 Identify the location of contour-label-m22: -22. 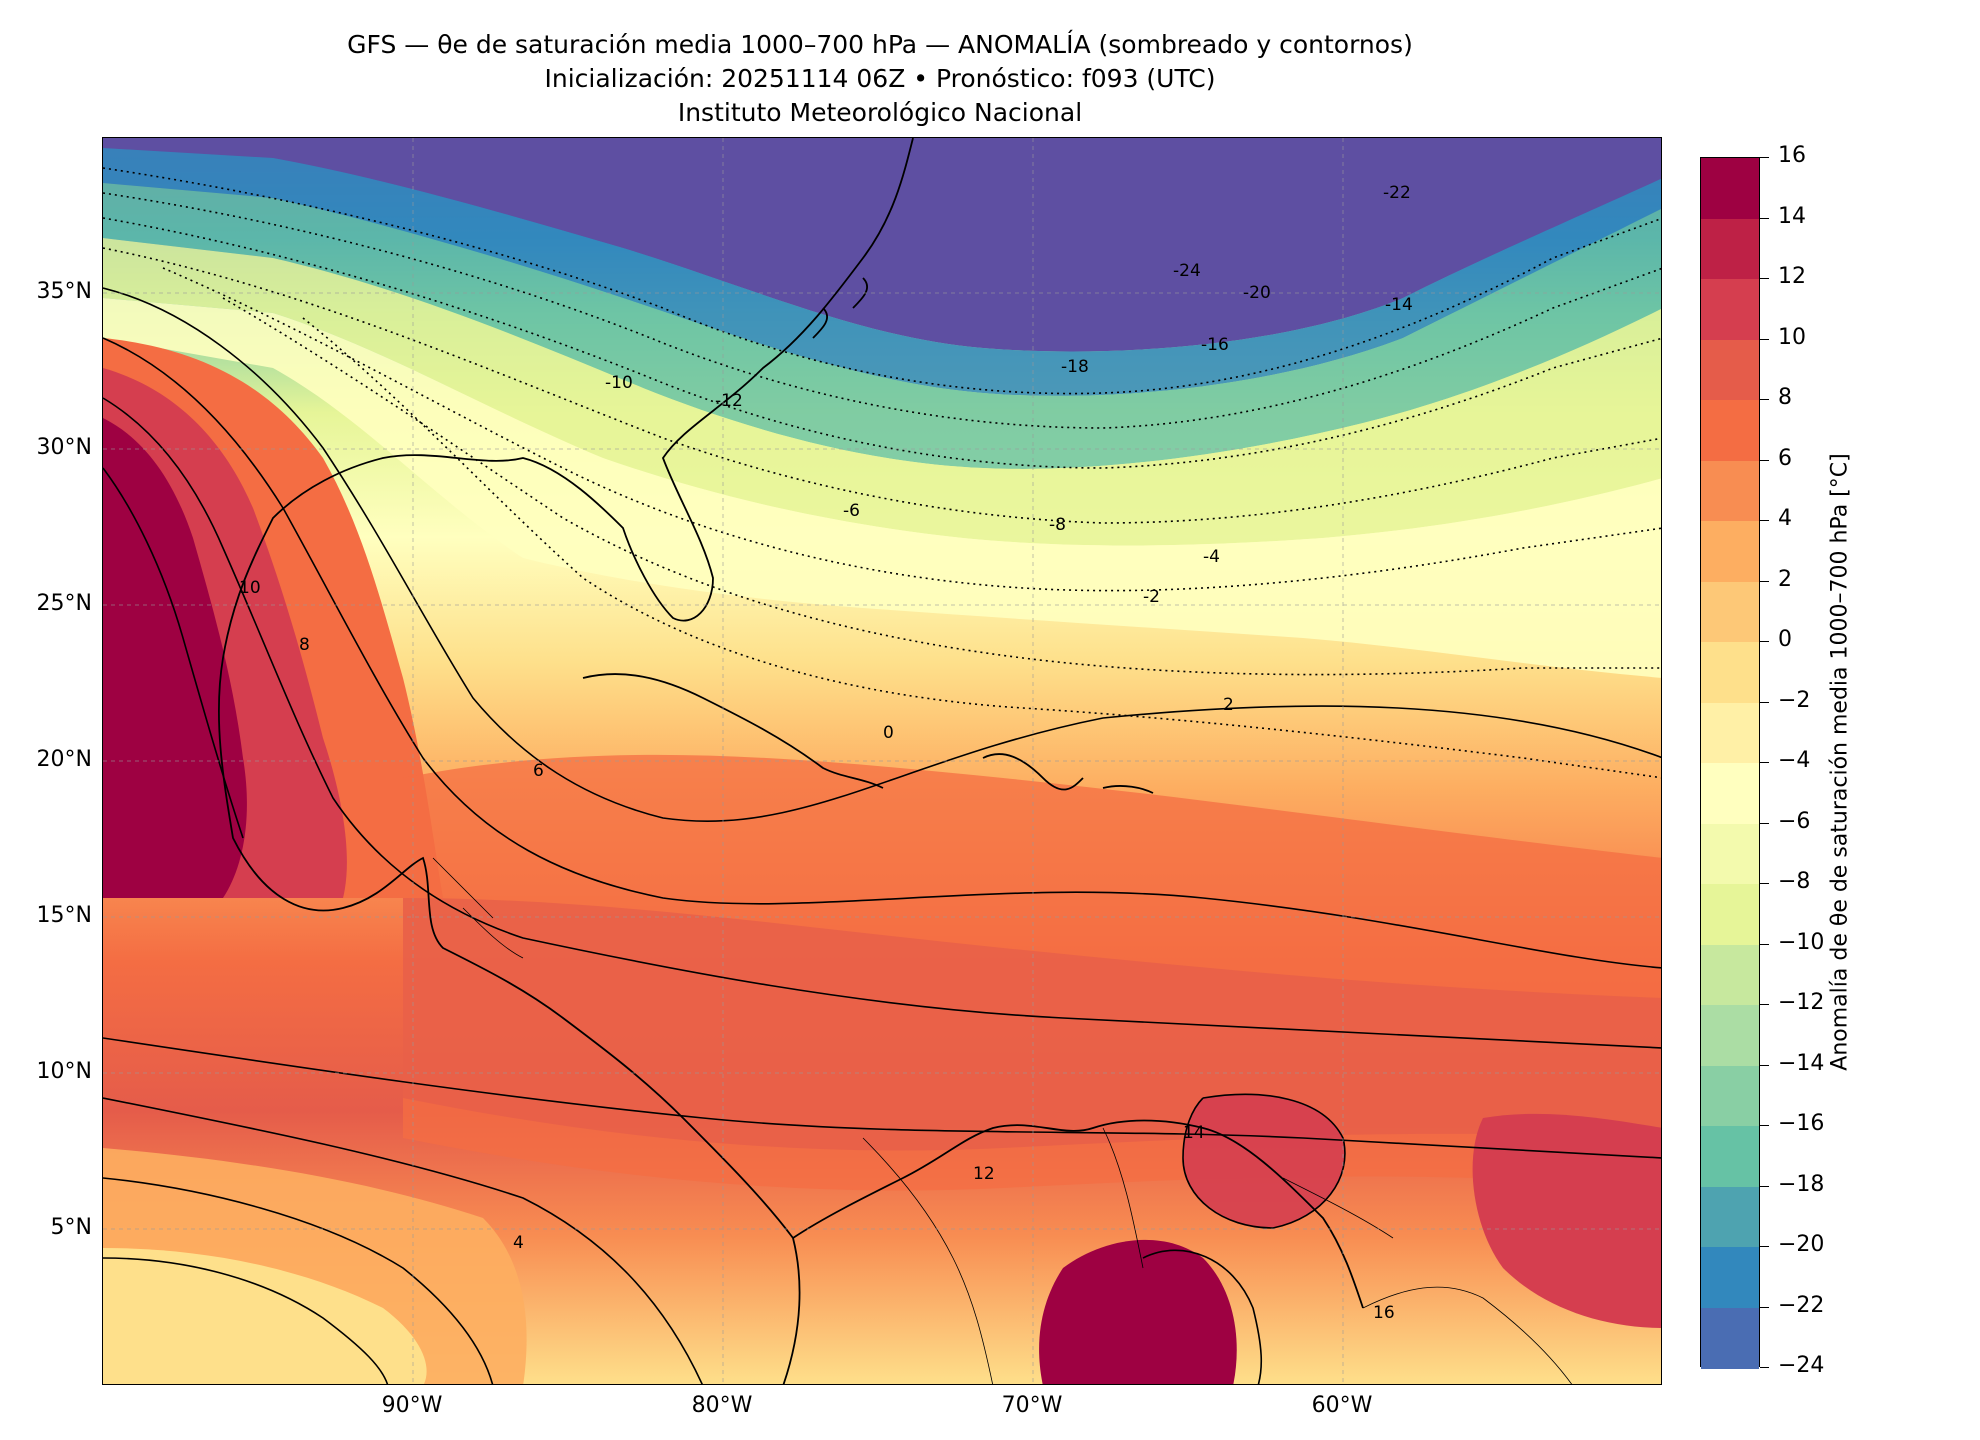
(1397, 193).